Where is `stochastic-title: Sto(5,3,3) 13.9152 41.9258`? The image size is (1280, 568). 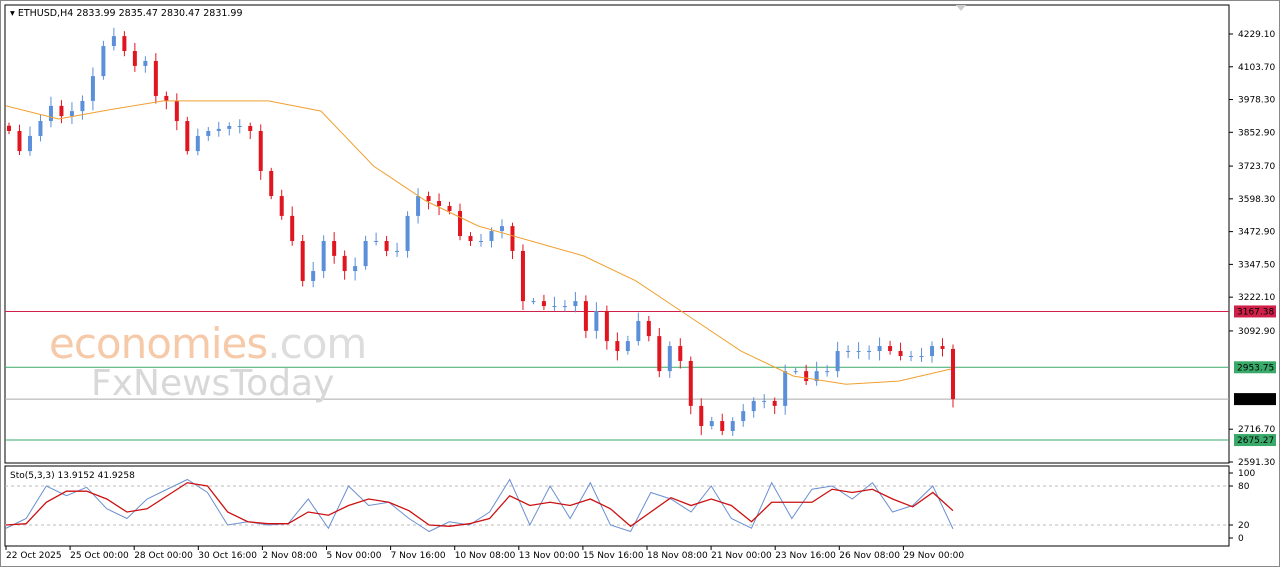 stochastic-title: Sto(5,3,3) 13.9152 41.9258 is located at coordinates (72, 476).